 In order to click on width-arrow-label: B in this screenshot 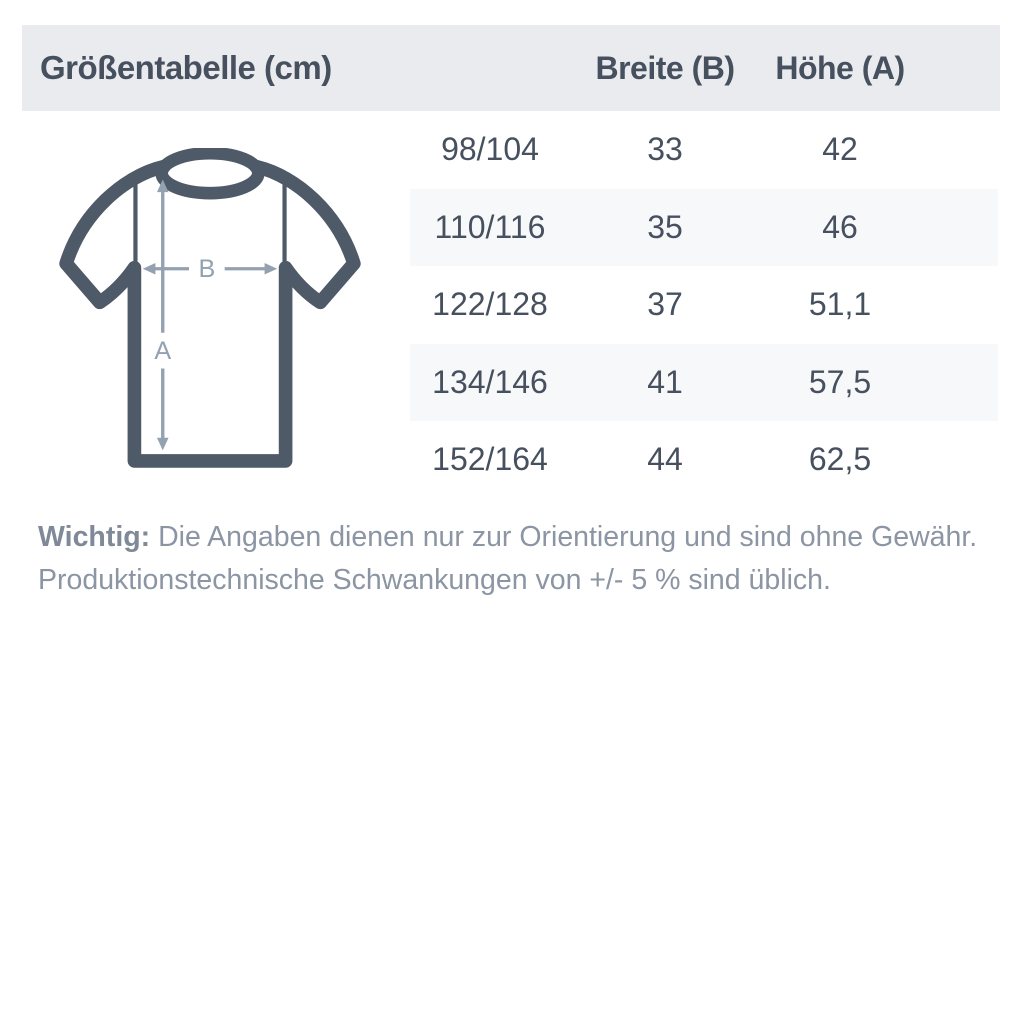, I will do `click(206, 269)`.